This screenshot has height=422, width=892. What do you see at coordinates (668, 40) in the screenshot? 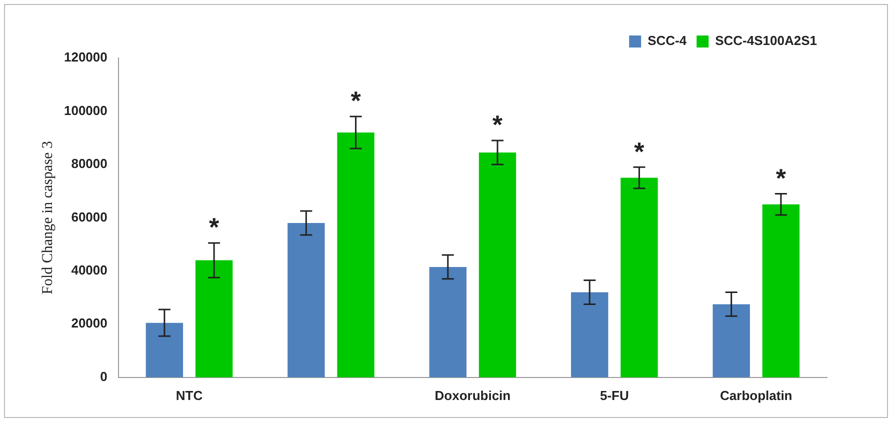
I see `legend-label: SCC-4` at bounding box center [668, 40].